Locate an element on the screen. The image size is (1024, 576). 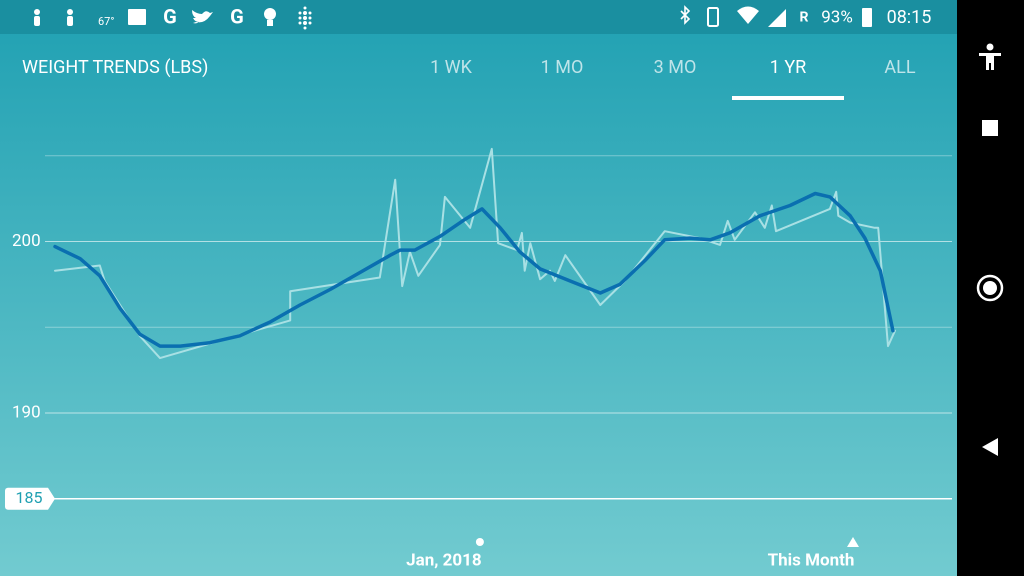
back-button is located at coordinates (990, 447).